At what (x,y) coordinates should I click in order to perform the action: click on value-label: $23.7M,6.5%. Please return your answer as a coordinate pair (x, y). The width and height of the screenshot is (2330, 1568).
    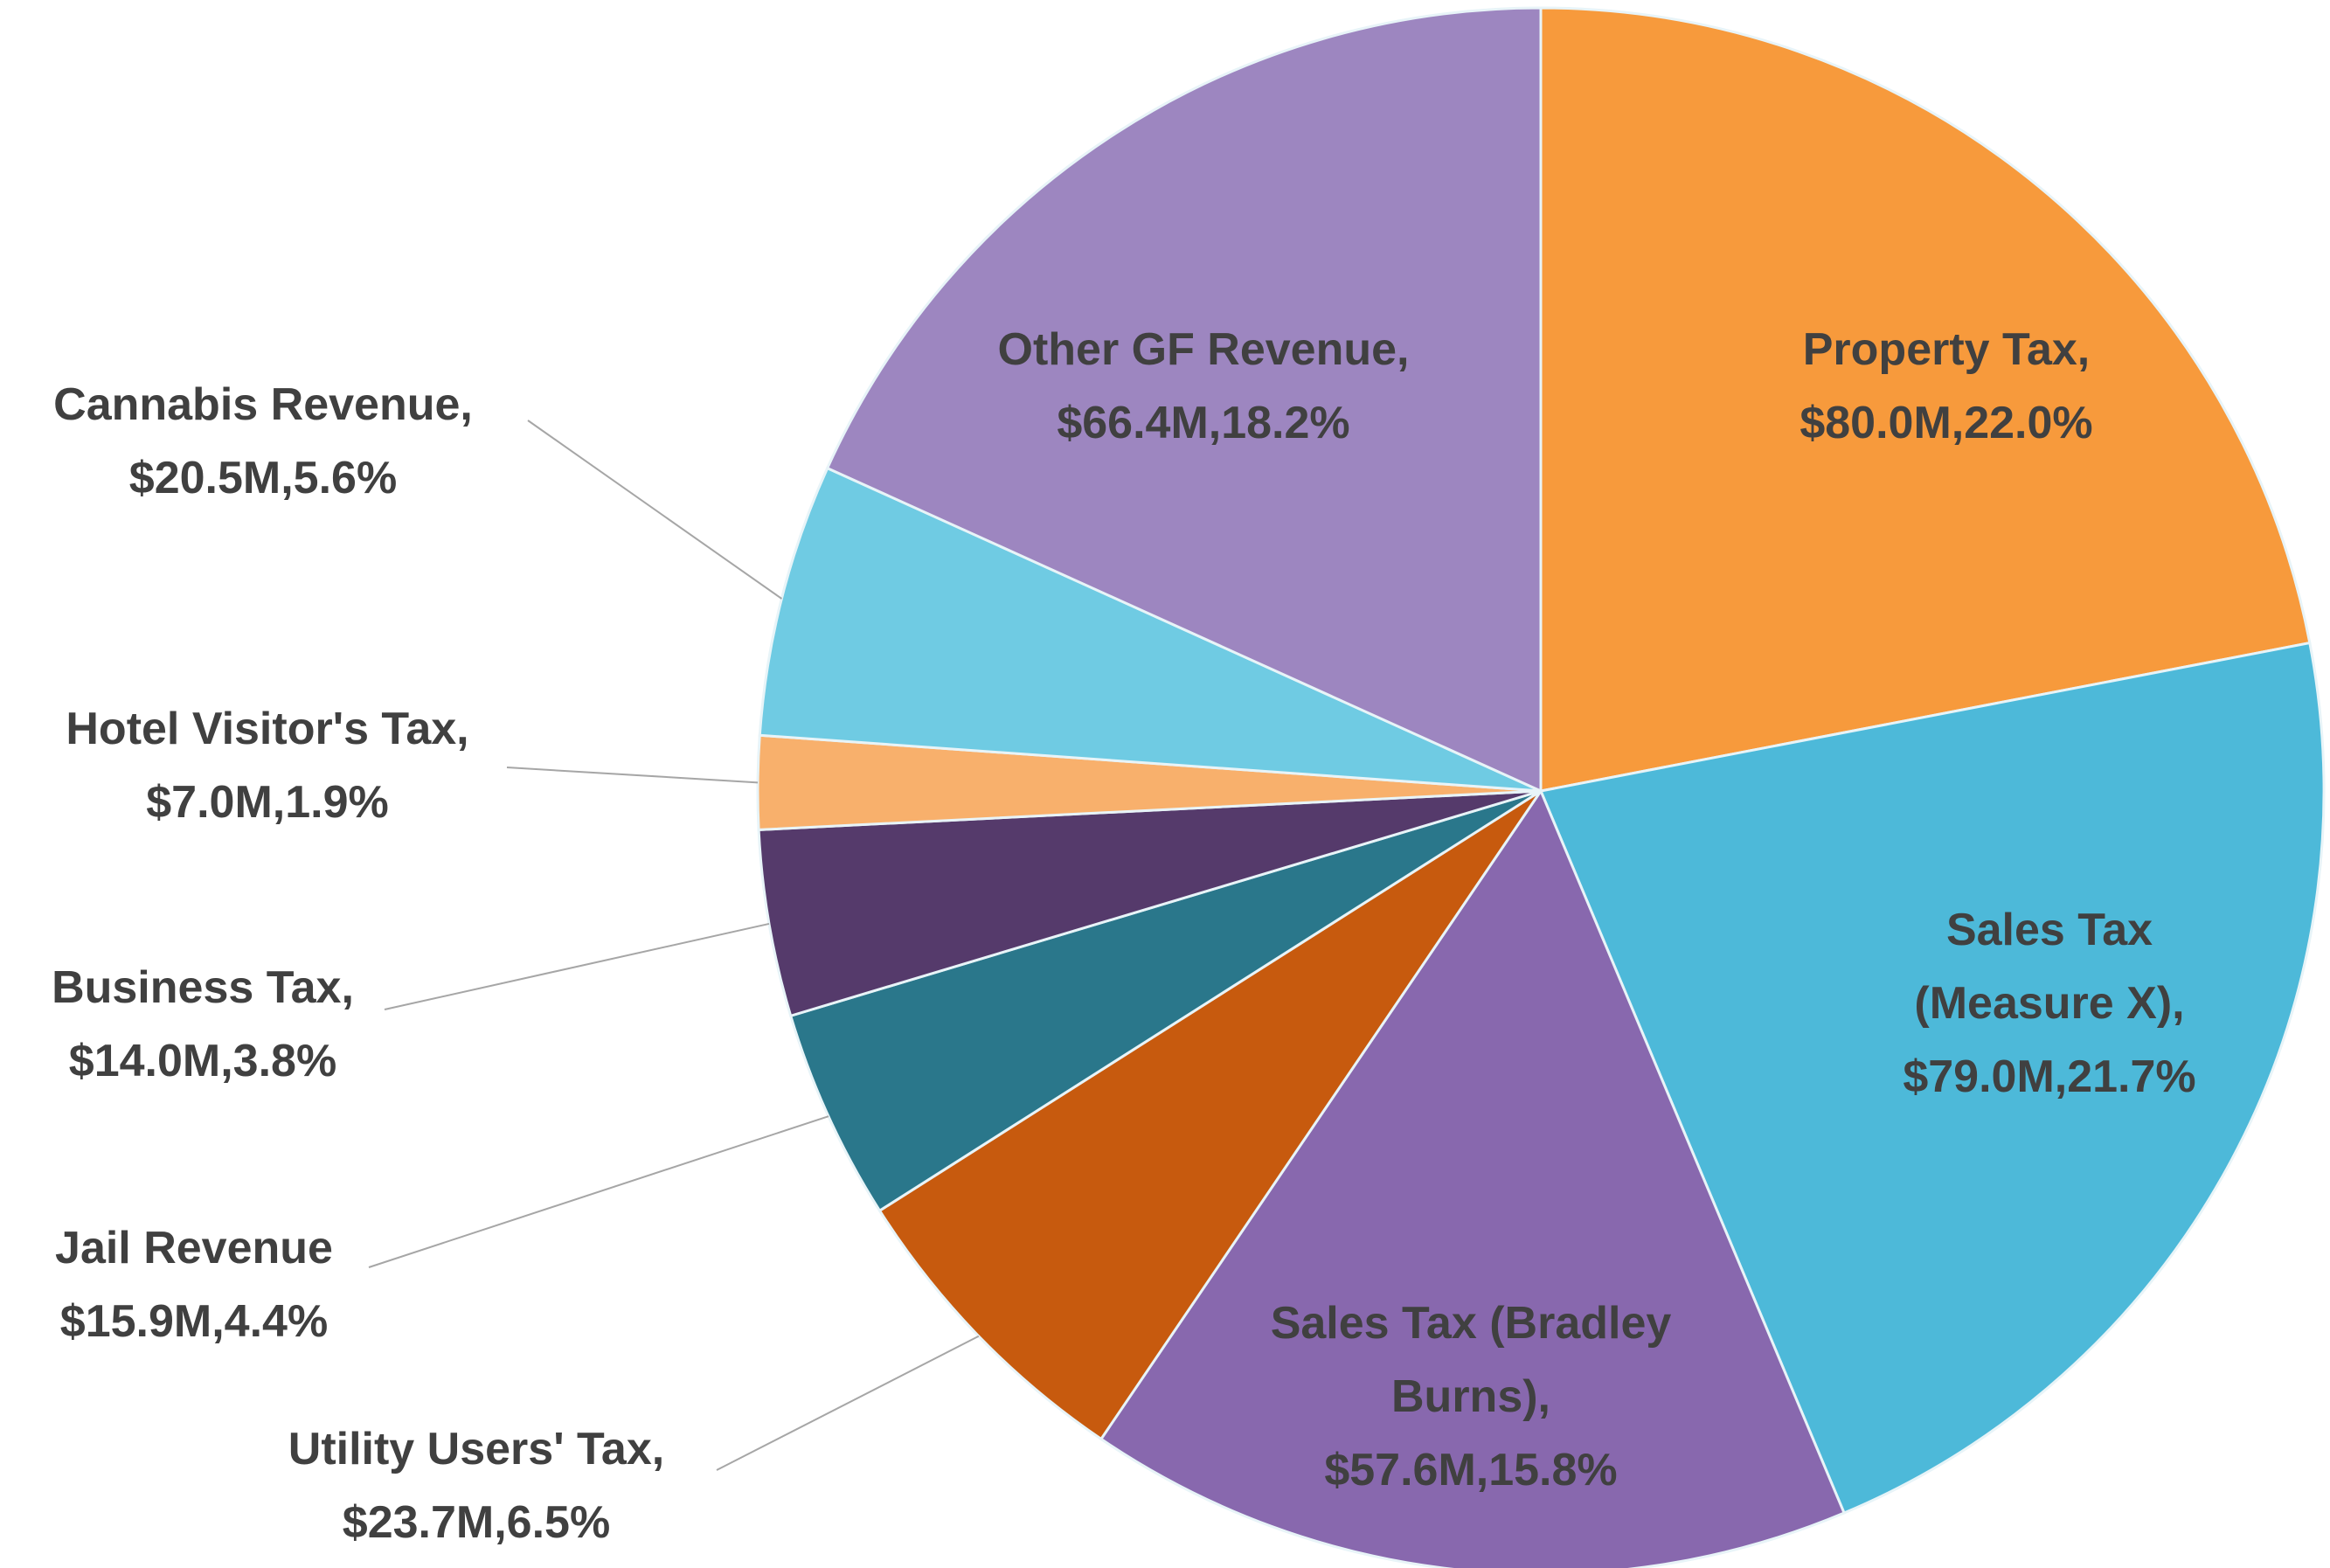
    Looking at the image, I should click on (476, 1523).